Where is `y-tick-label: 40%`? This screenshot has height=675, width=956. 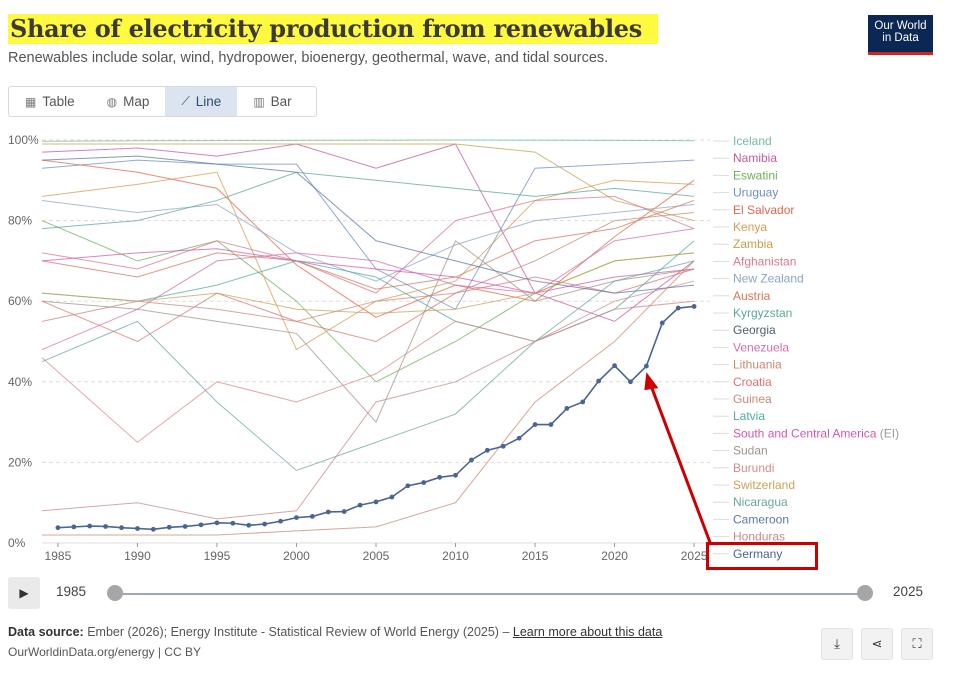 y-tick-label: 40% is located at coordinates (20, 382).